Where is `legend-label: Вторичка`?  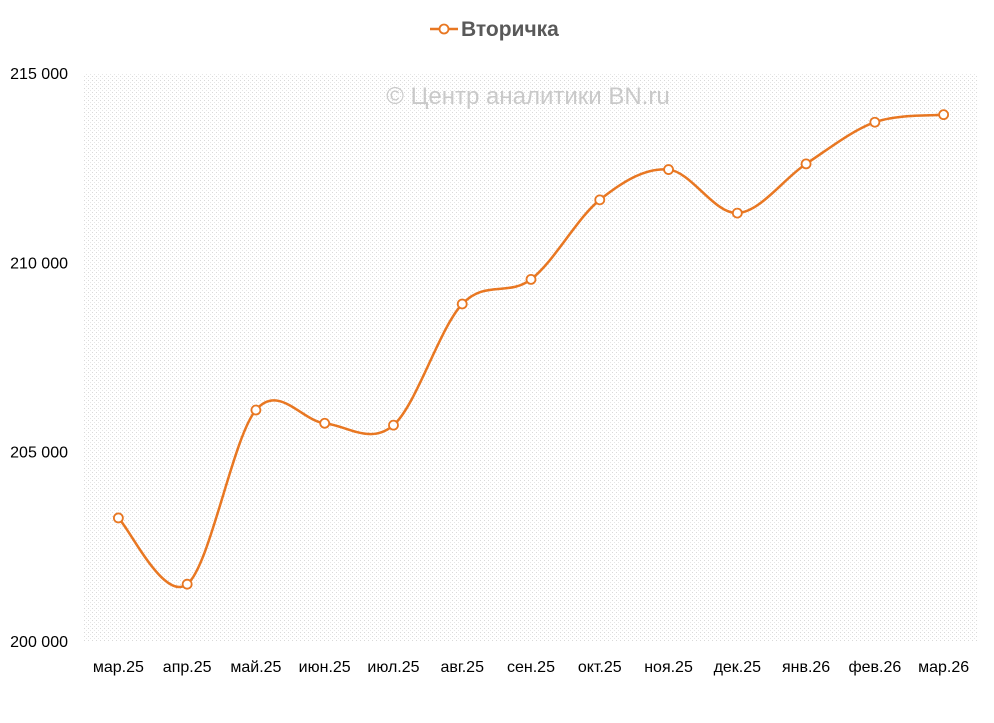
legend-label: Вторичка is located at coordinates (510, 29).